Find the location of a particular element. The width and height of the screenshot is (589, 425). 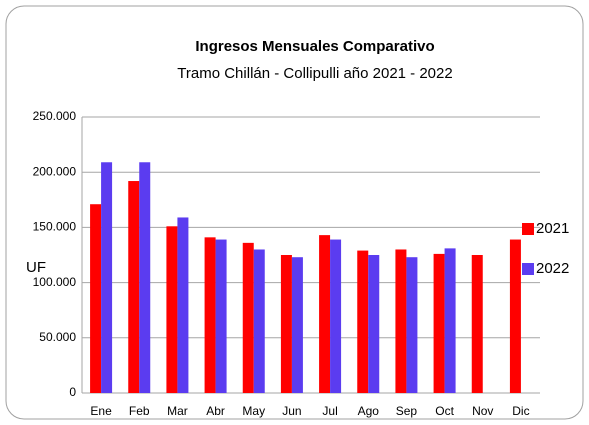

x-tick-label: Dic is located at coordinates (520, 411).